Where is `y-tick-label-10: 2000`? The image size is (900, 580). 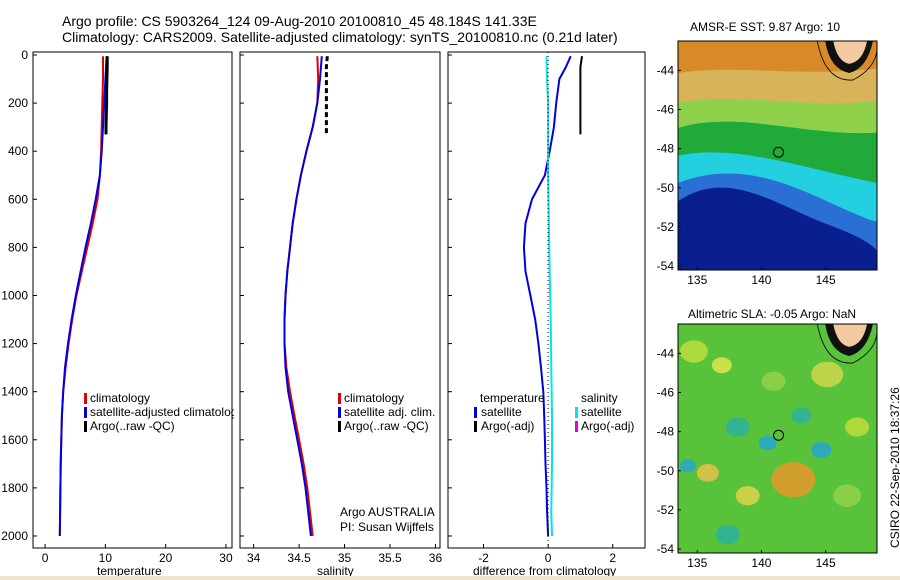
y-tick-label-10: 2000 is located at coordinates (14, 536).